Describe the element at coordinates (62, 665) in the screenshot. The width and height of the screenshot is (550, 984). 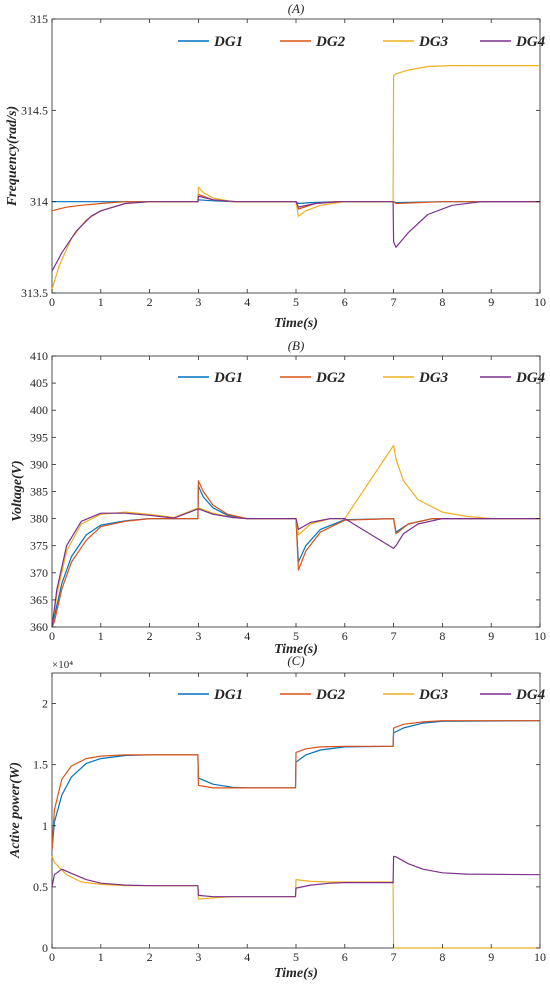
I see `panel-c-y-exponent: ×10⁴` at that location.